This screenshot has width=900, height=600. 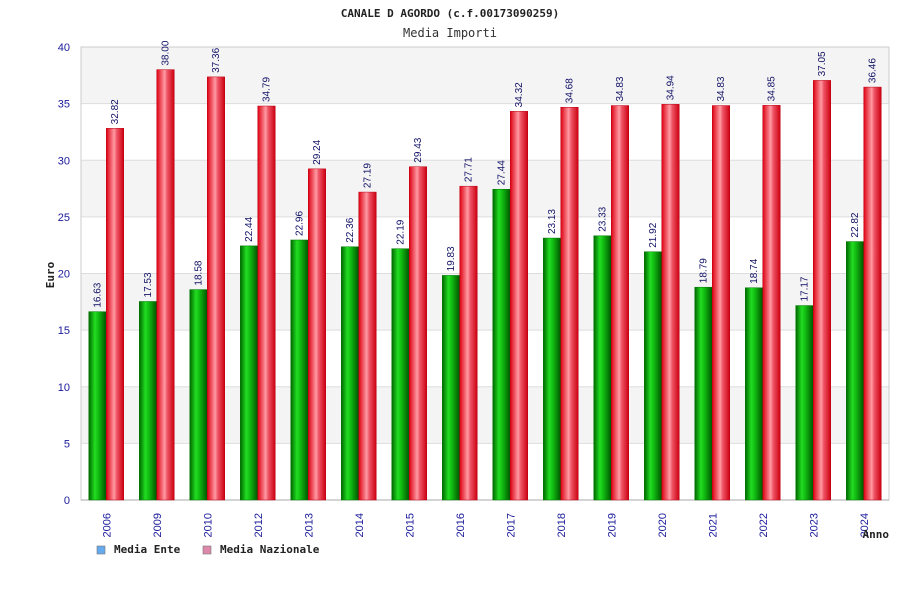 I want to click on x-tick-label: 2022, so click(x=764, y=525).